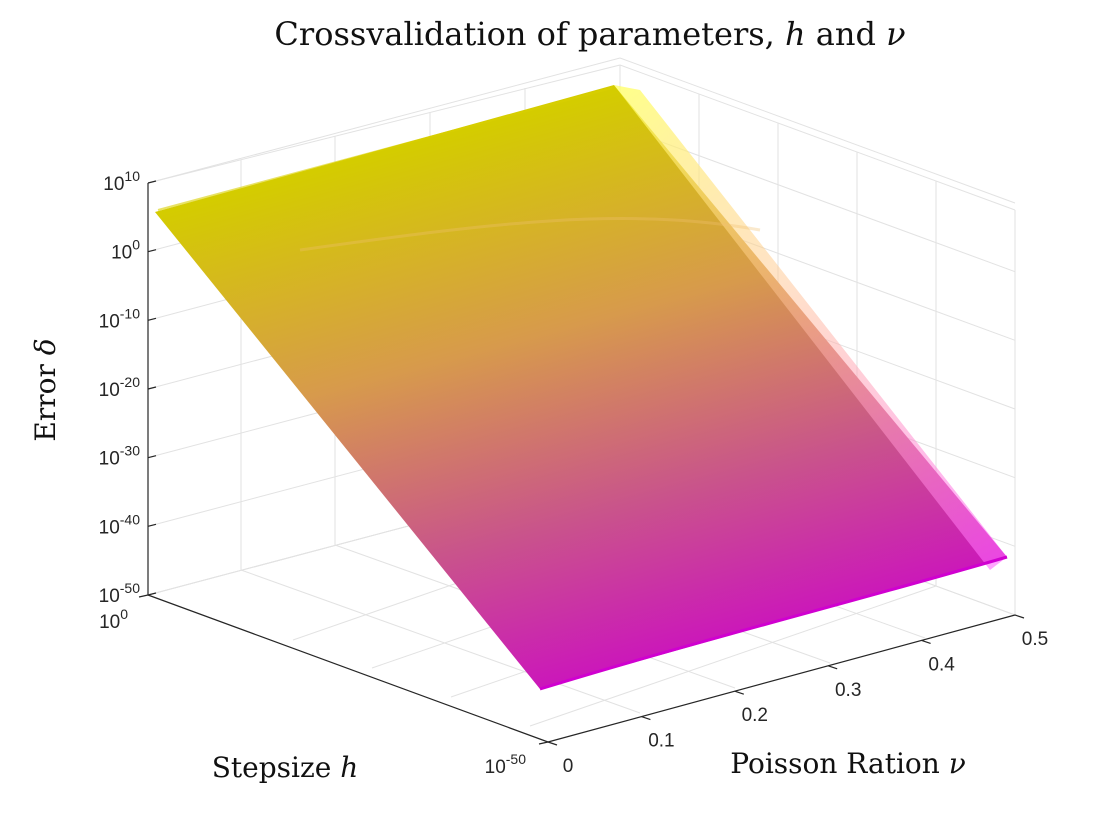 This screenshot has width=1120, height=833. What do you see at coordinates (1035, 639) in the screenshot?
I see `nu-tick-label: 0.5` at bounding box center [1035, 639].